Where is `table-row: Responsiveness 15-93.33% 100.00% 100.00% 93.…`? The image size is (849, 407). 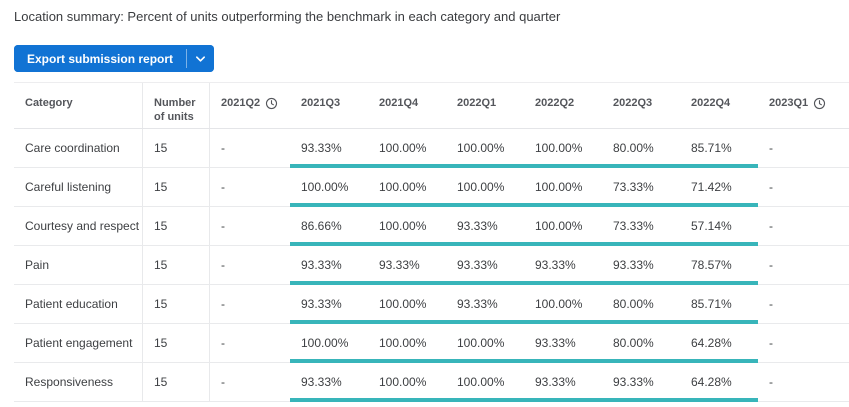
table-row: Responsiveness 15-93.33% 100.00% 100.00% 93.… is located at coordinates (431, 382).